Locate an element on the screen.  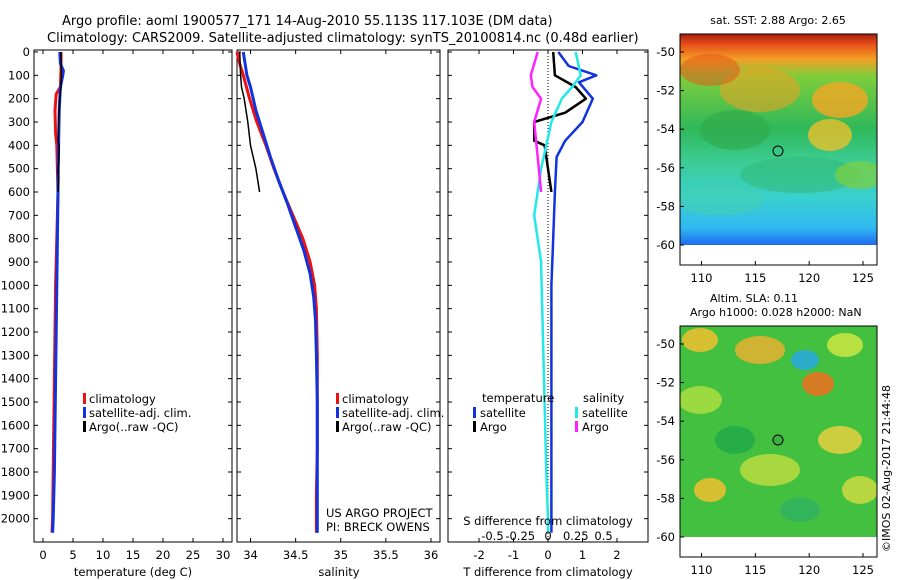
sst-map-title: sat. SST: 2.88 Argo: 2.65 is located at coordinates (778, 20).